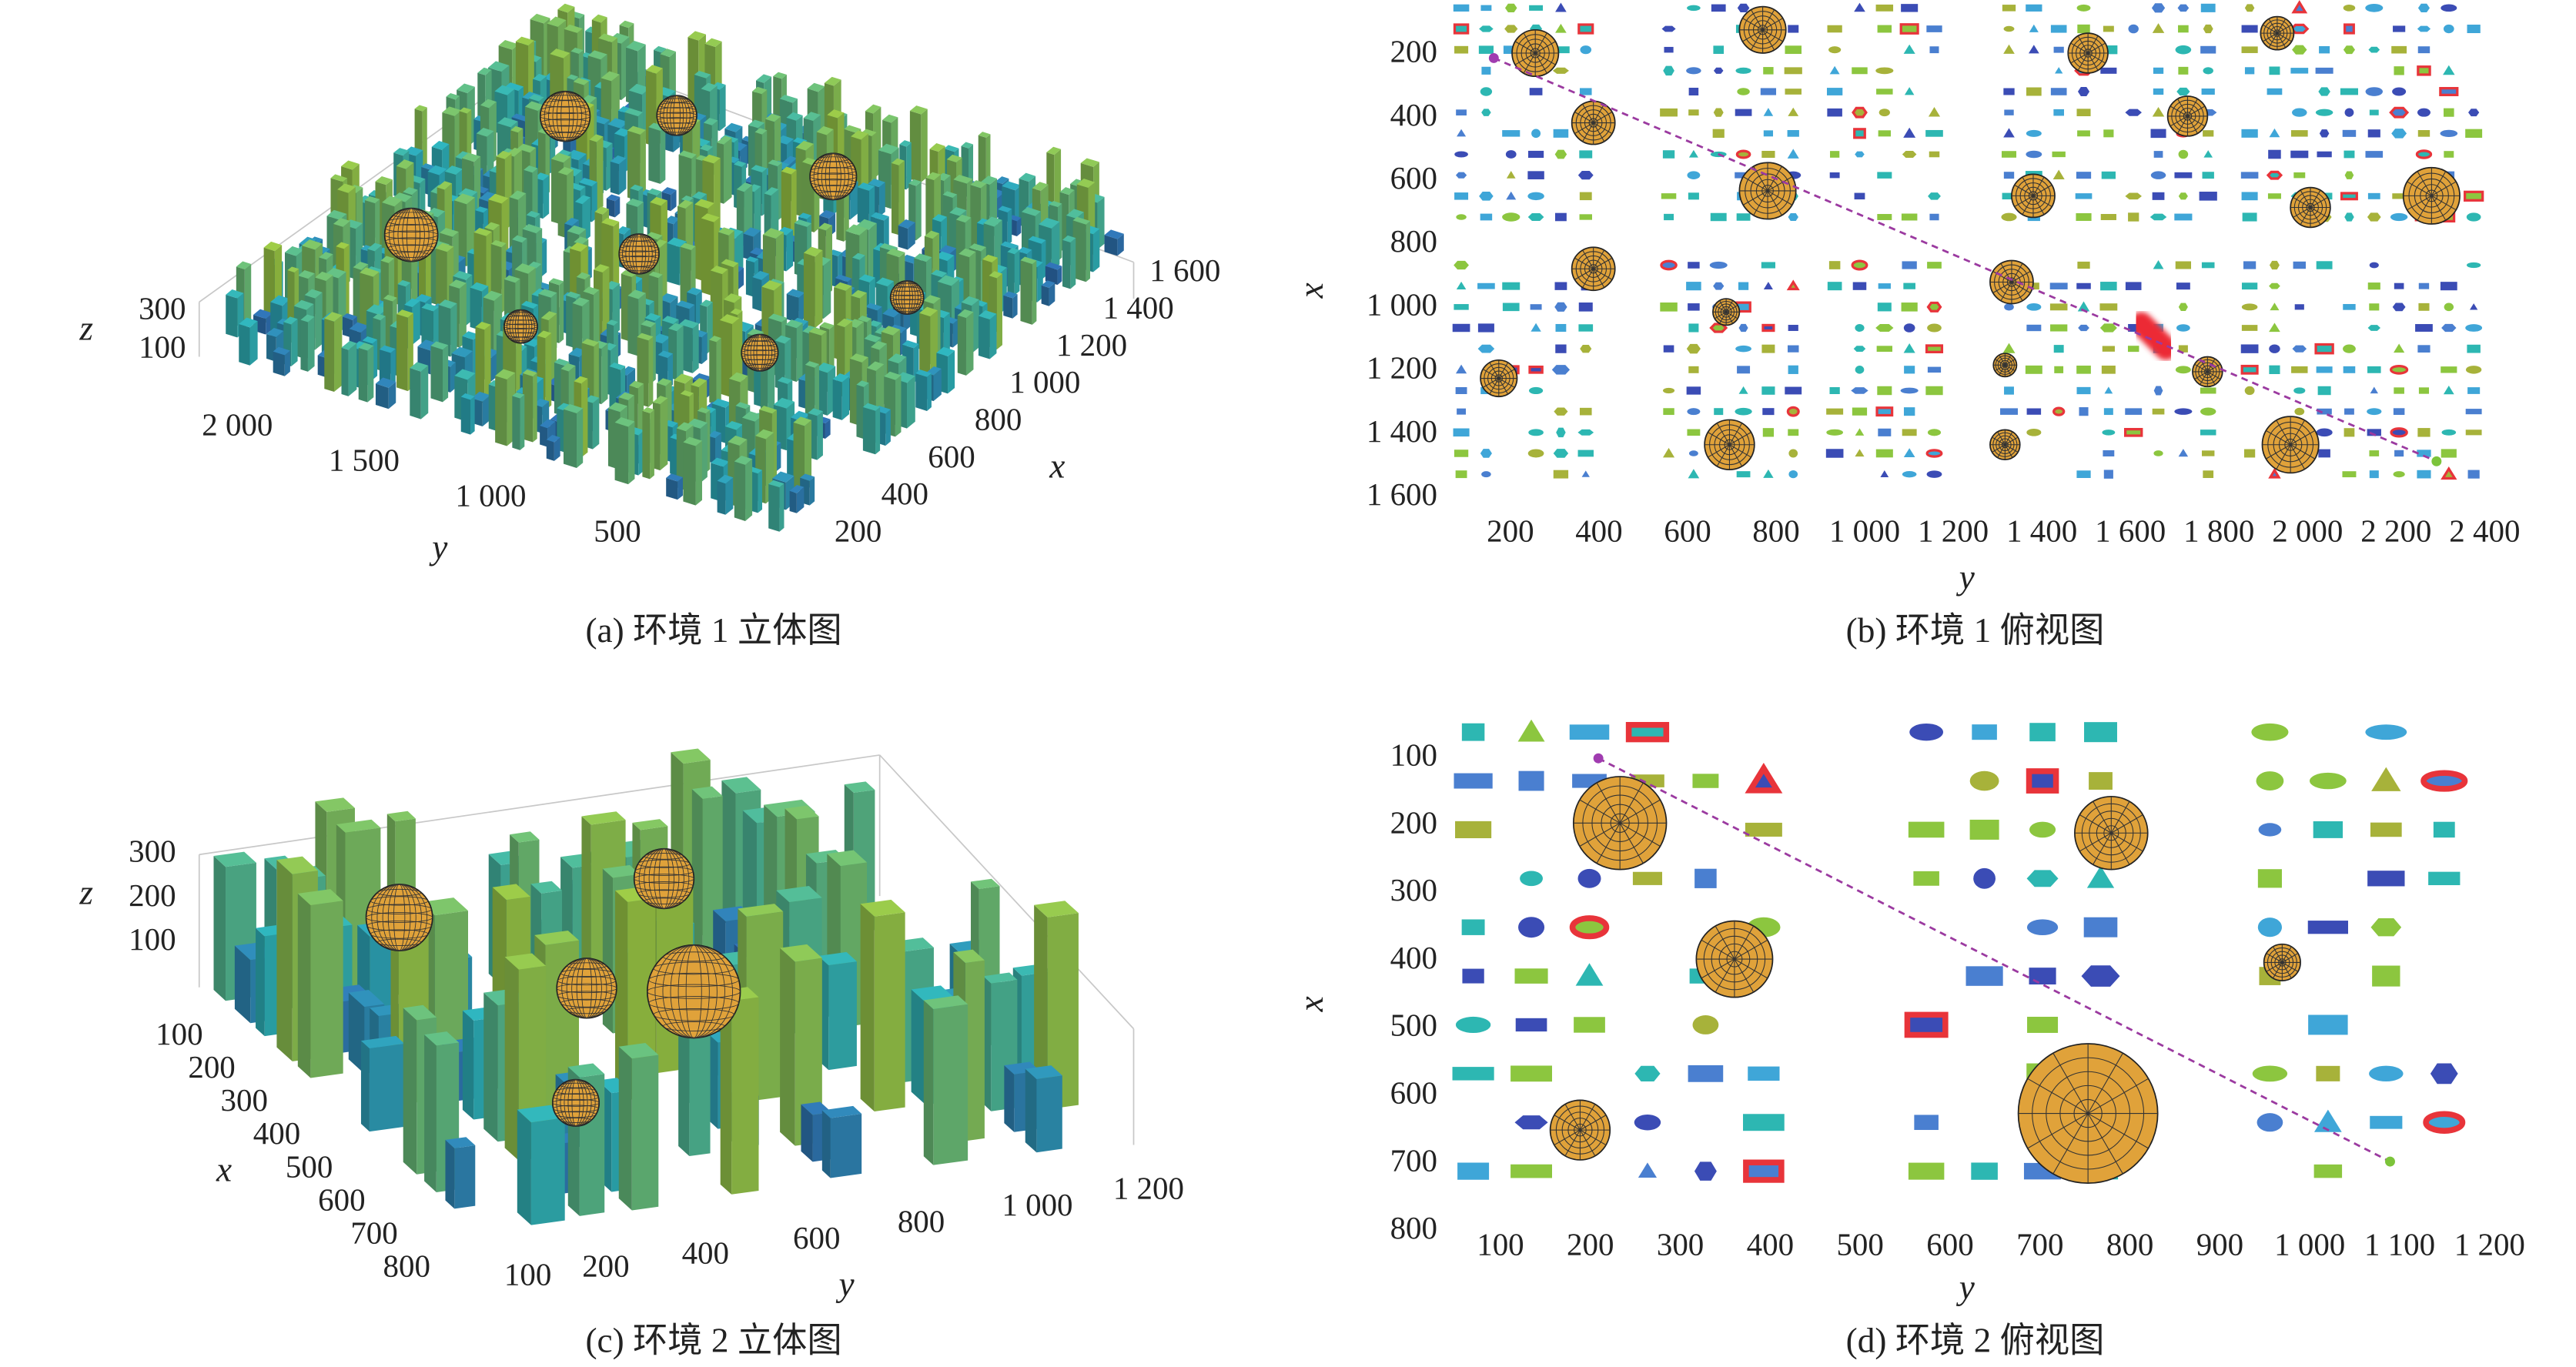  What do you see at coordinates (713, 630) in the screenshot?
I see `caption: (a) 环境 1 立体图` at bounding box center [713, 630].